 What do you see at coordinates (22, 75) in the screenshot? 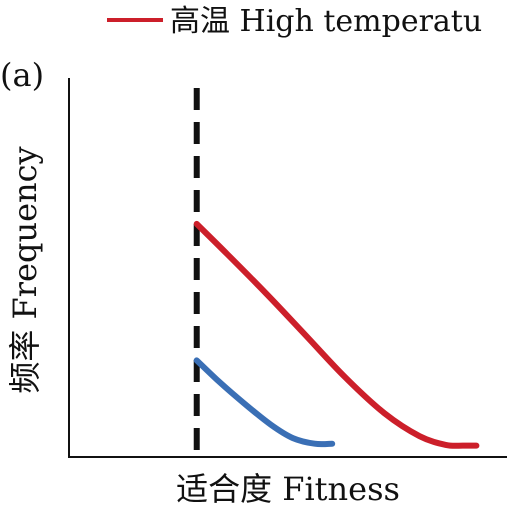
I see `panel-label: (a)` at bounding box center [22, 75].